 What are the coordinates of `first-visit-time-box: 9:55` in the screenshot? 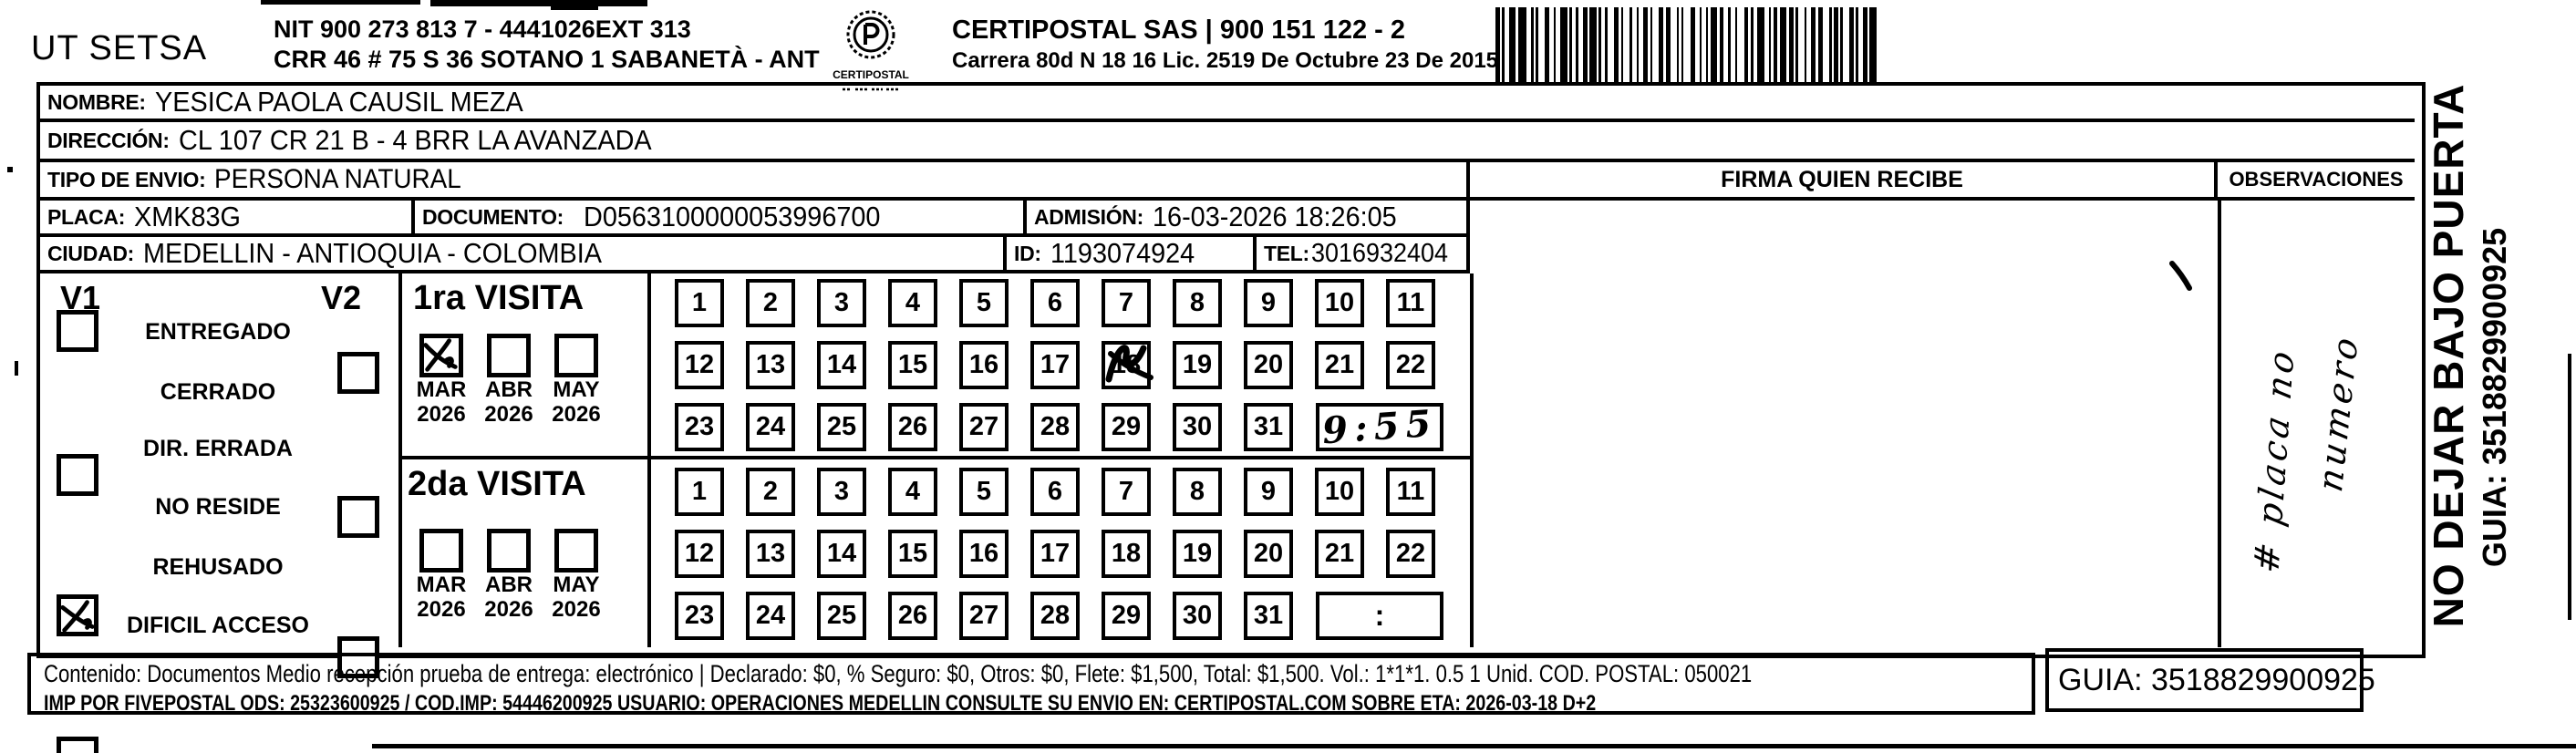 It's located at (1379, 427).